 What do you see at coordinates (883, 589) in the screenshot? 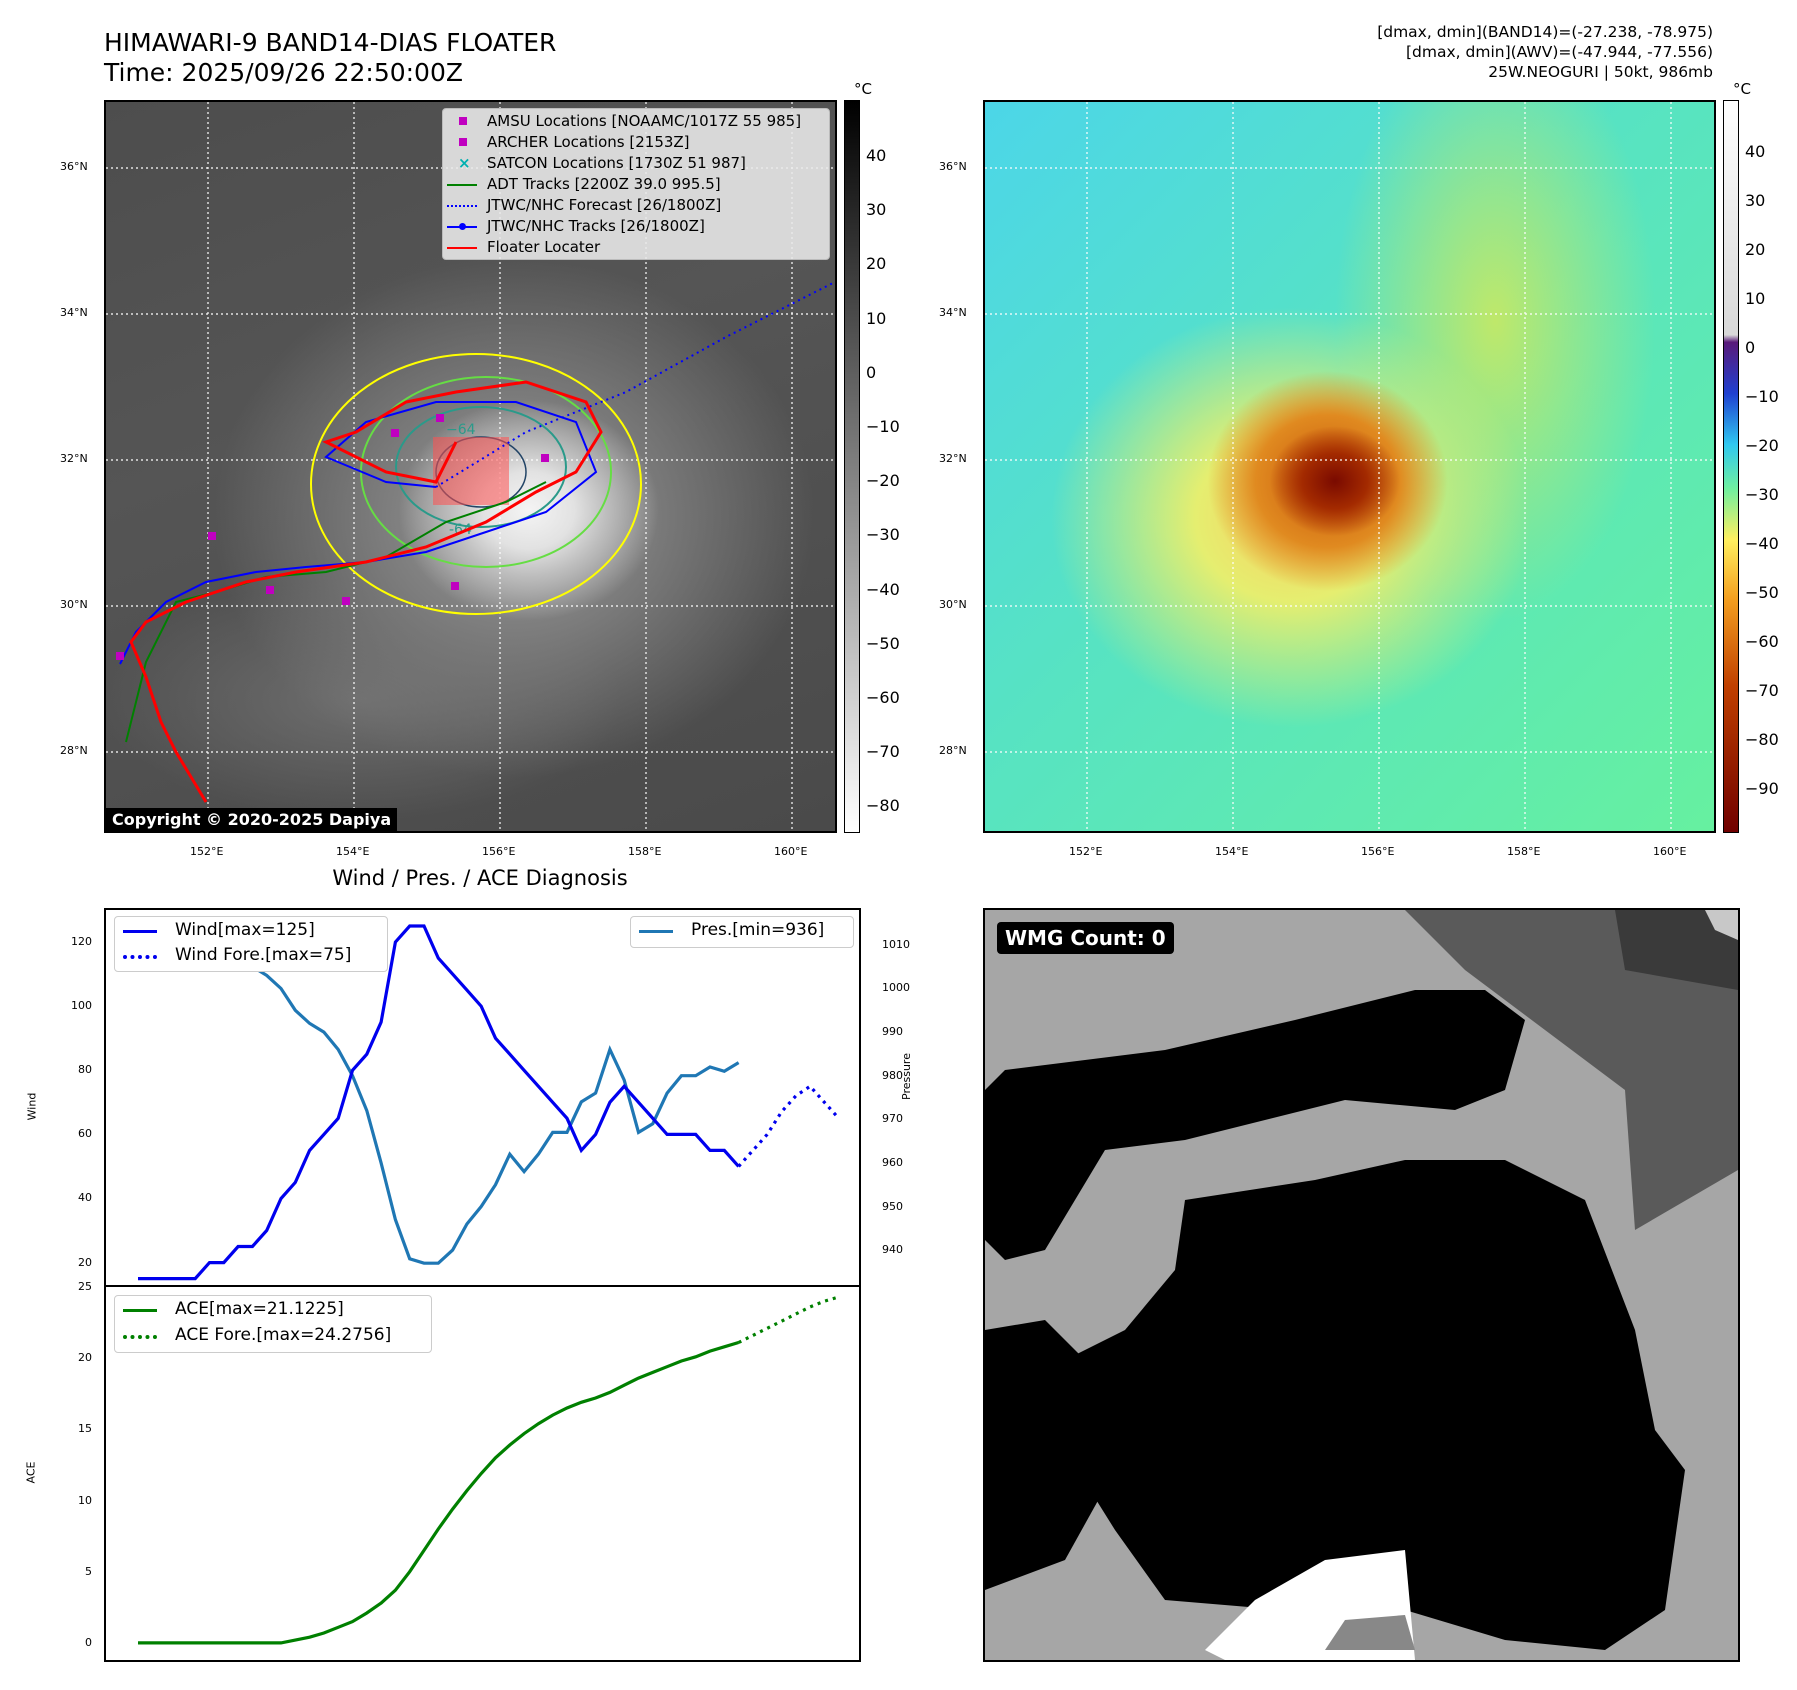
I see `cbar-left-tick: −40` at bounding box center [883, 589].